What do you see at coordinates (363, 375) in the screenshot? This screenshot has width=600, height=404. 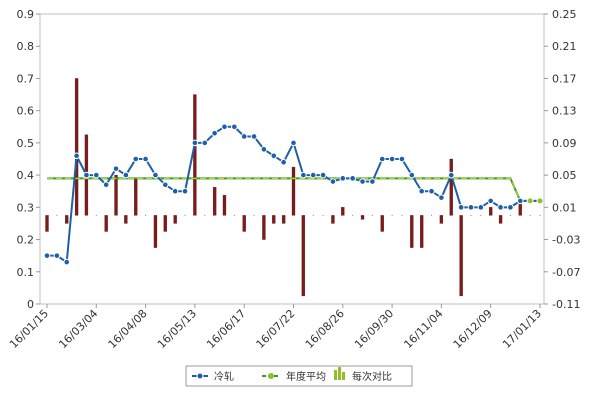 I see `legend-item-each-comparison: 每次对比` at bounding box center [363, 375].